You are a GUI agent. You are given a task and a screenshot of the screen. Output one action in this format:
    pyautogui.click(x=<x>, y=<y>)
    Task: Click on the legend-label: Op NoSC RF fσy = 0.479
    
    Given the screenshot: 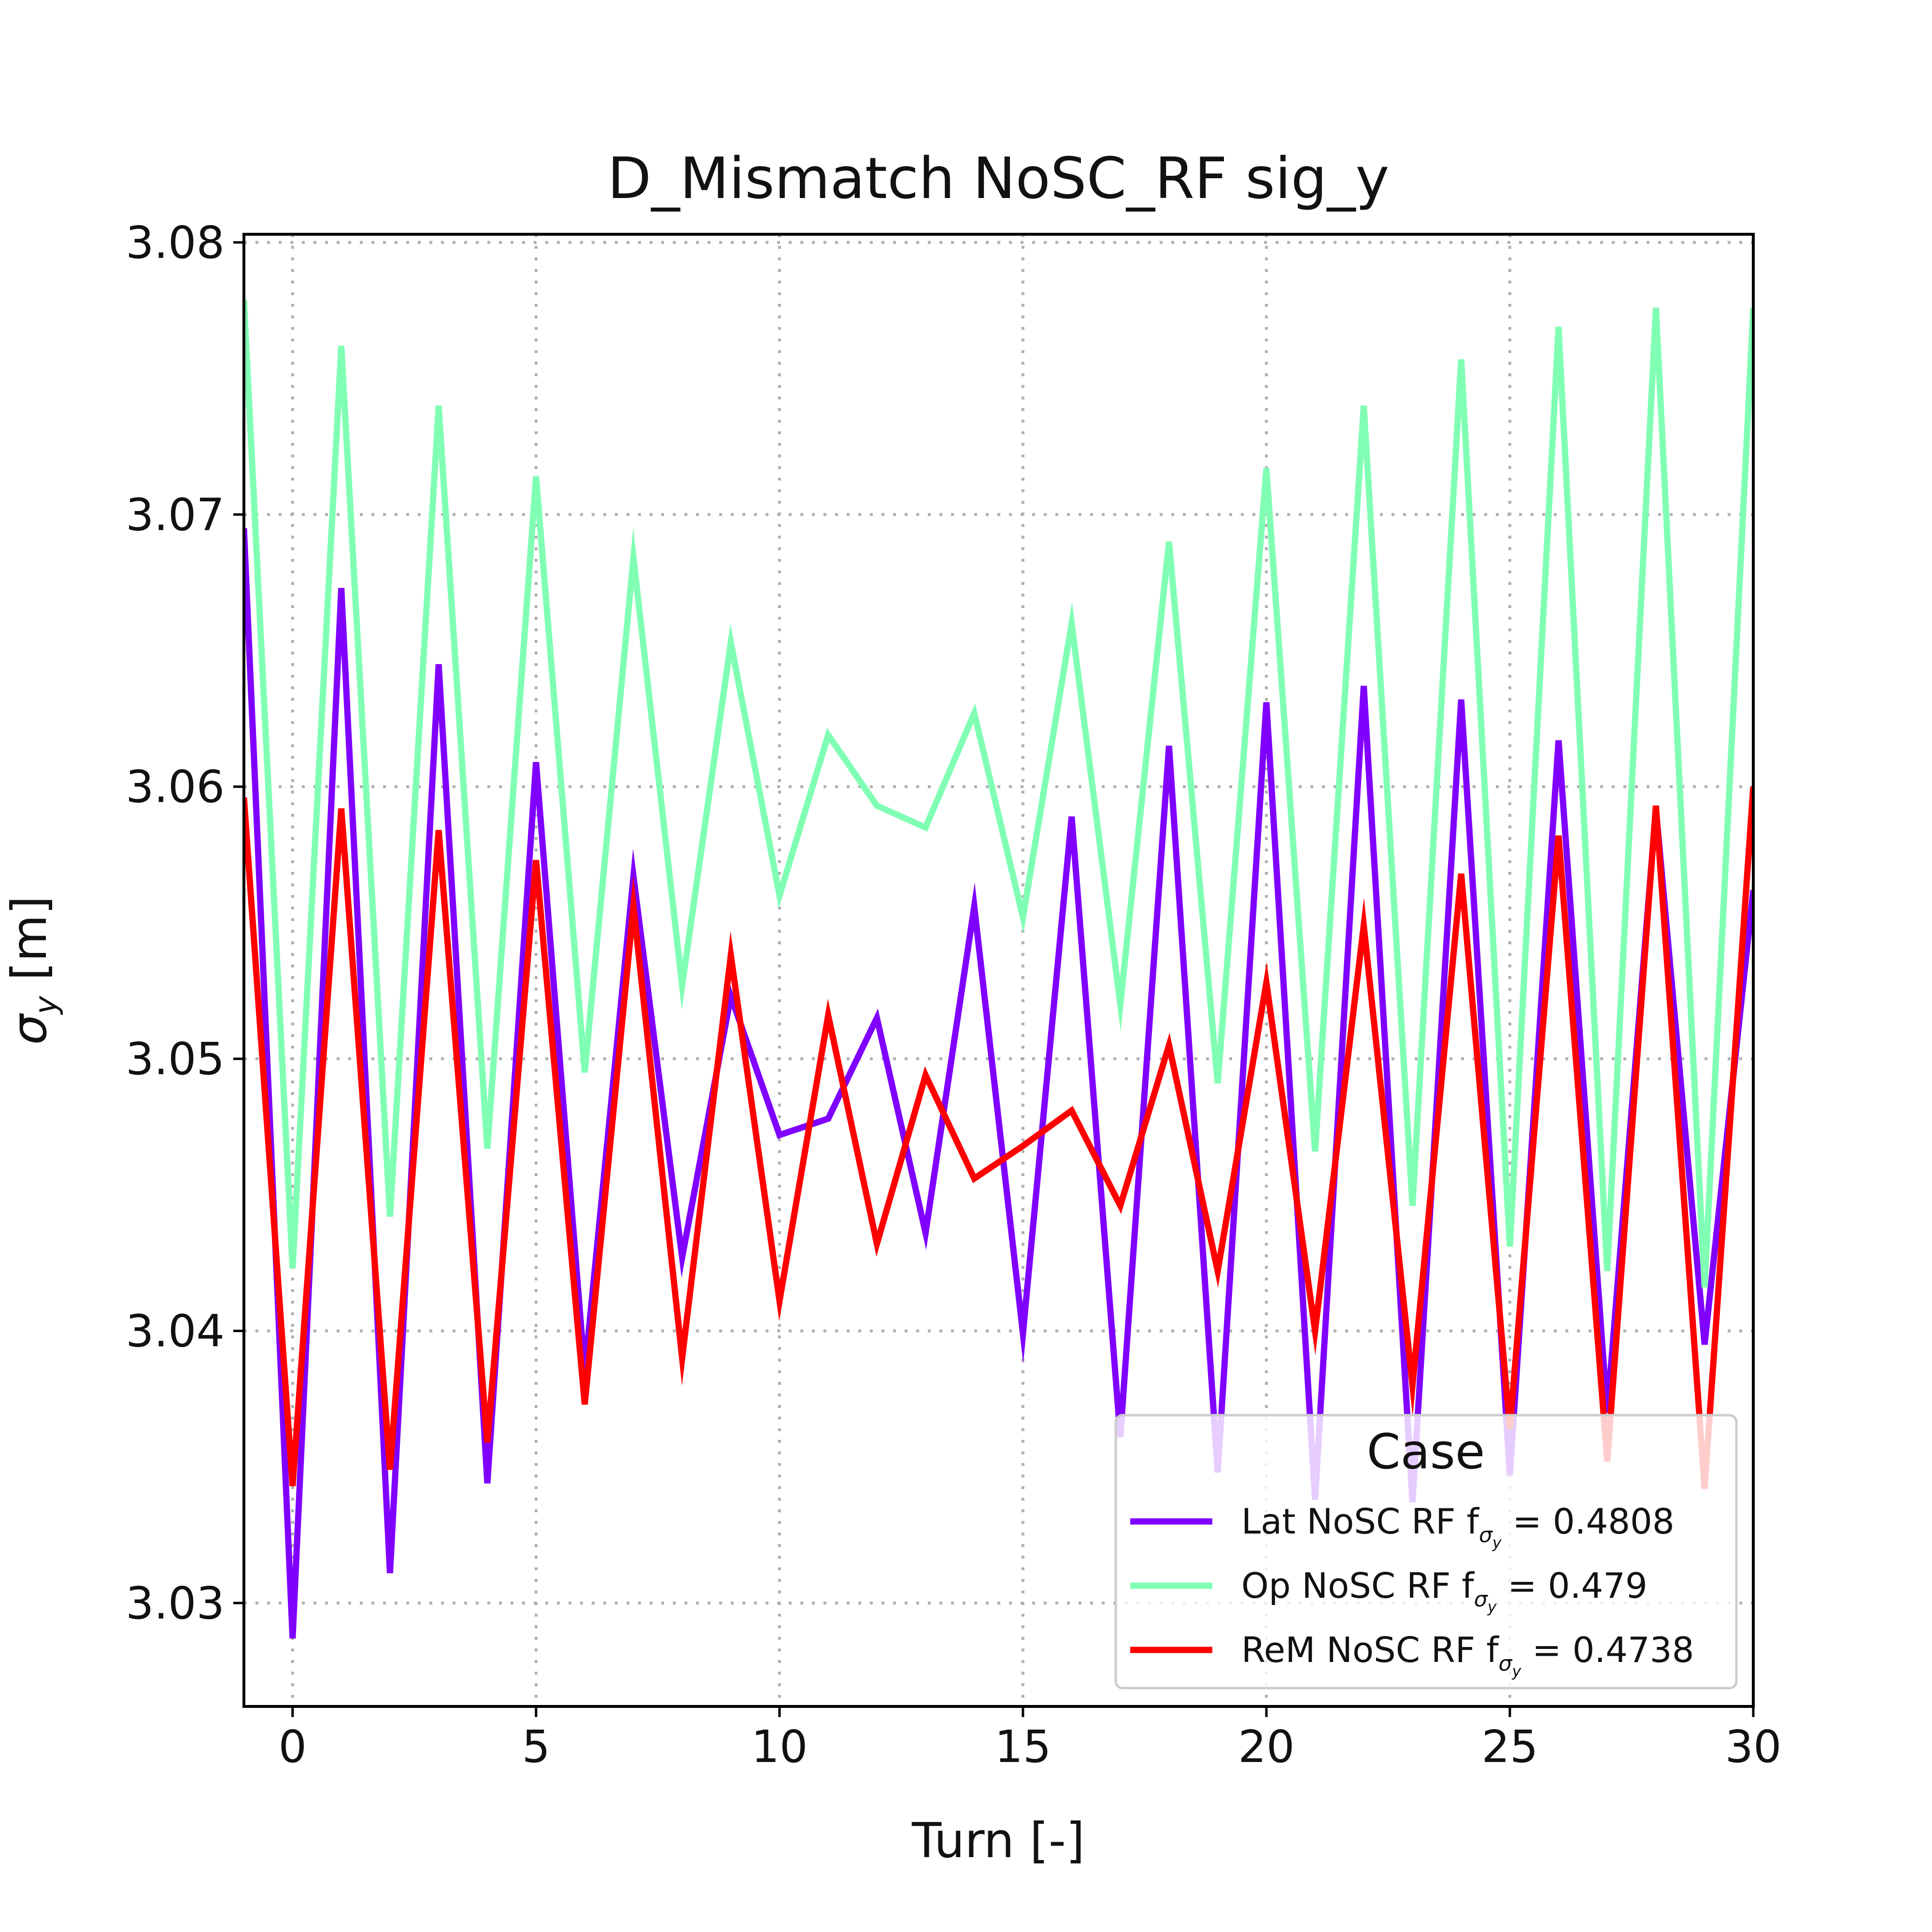 What is the action you would take?
    pyautogui.click(x=1444, y=1590)
    